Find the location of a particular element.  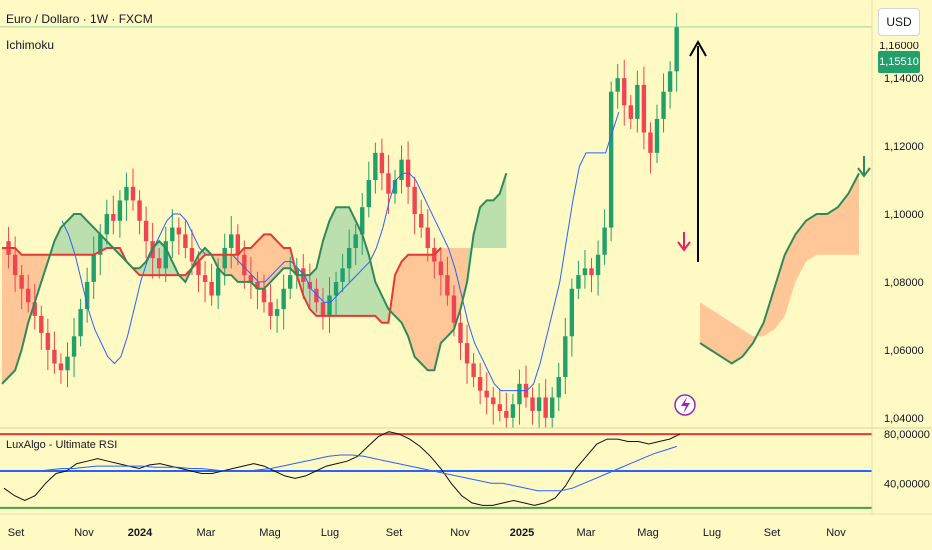

chart-title: Euro / Dollaro · 1W · FXCM is located at coordinates (79, 19).